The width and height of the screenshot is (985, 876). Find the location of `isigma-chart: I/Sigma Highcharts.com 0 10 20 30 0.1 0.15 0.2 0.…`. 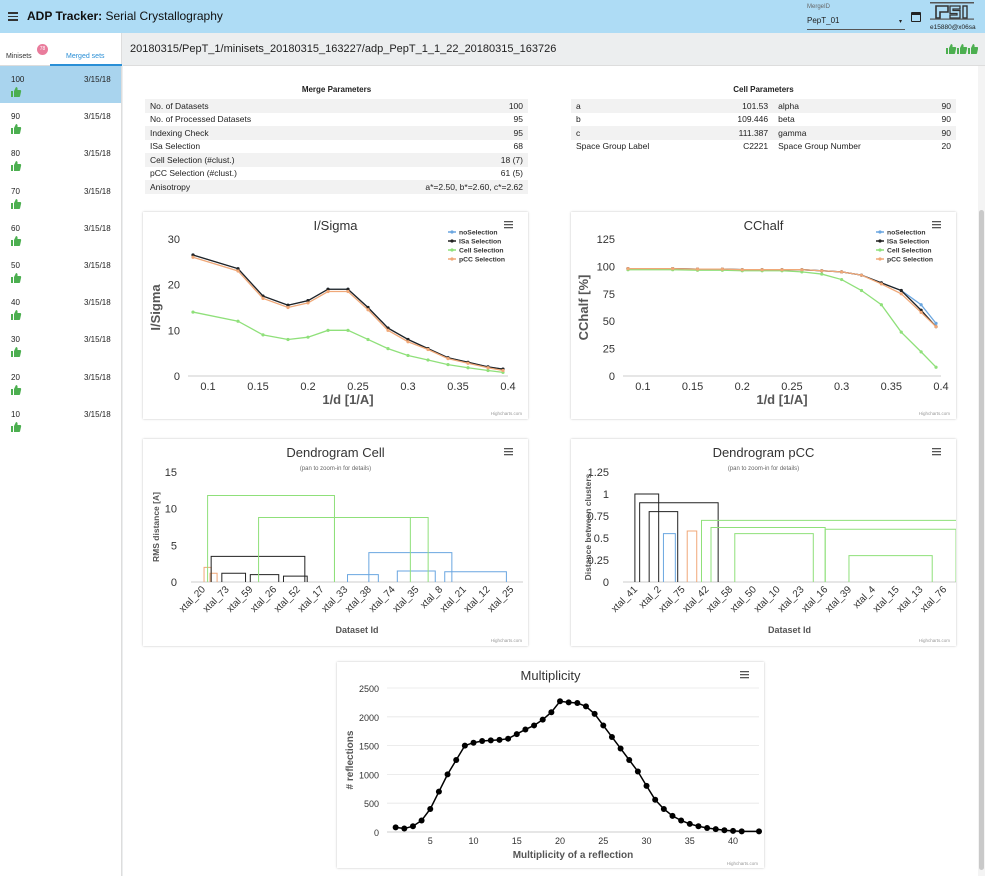

isigma-chart: I/Sigma Highcharts.com 0 10 20 30 0.1 0.15 0.2 0.… is located at coordinates (335, 315).